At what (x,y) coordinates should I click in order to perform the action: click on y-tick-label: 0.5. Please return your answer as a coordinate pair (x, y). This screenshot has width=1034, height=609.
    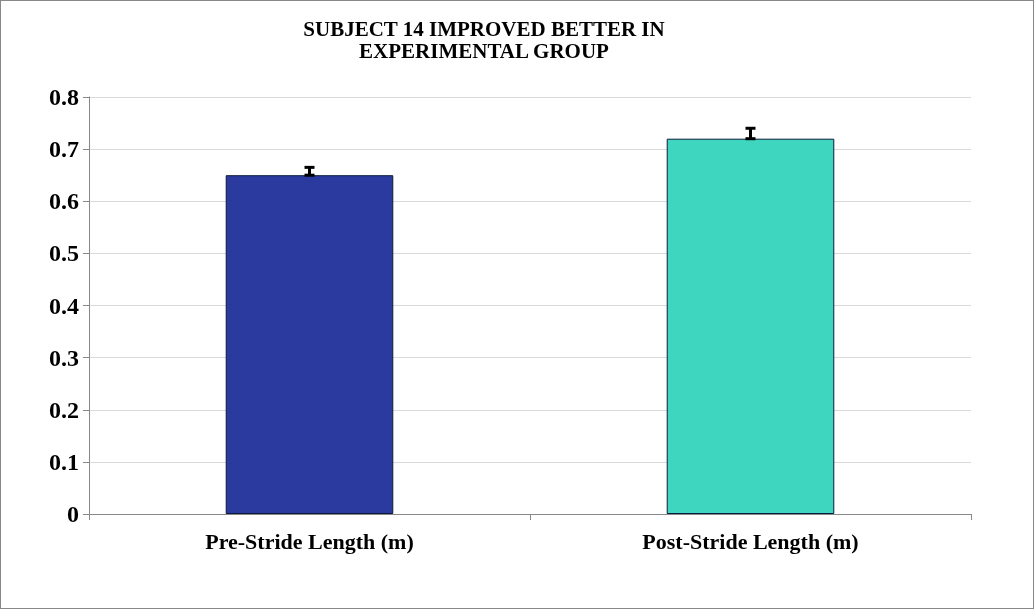
    Looking at the image, I should click on (64, 253).